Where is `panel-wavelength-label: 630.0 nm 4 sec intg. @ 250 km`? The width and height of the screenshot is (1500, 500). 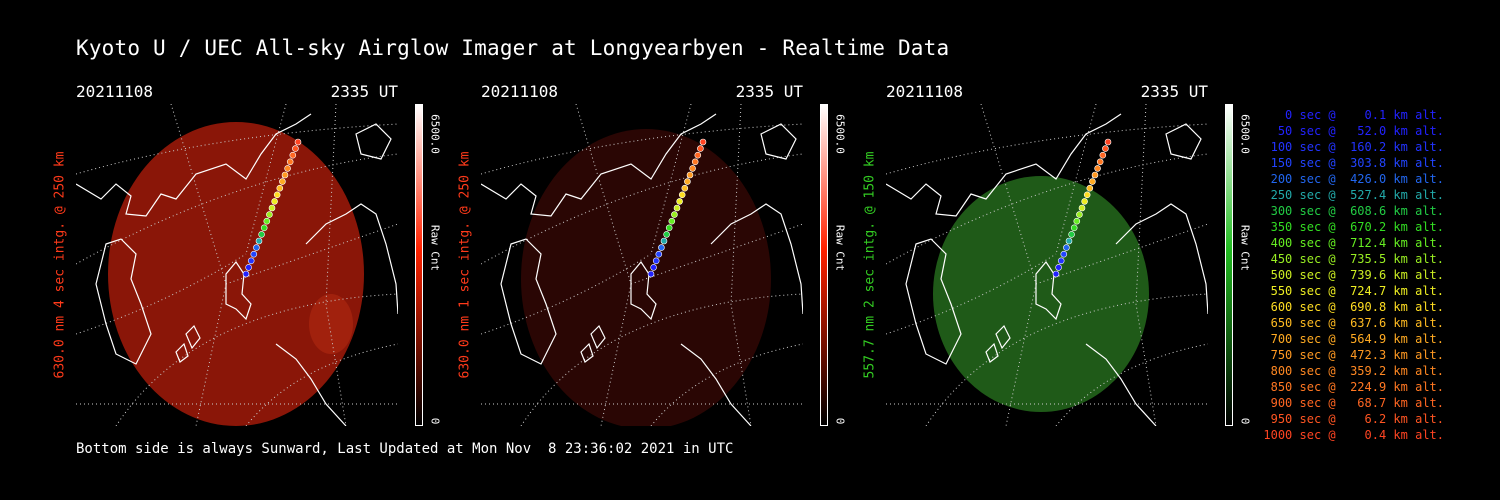 panel-wavelength-label: 630.0 nm 4 sec intg. @ 250 km is located at coordinates (60, 265).